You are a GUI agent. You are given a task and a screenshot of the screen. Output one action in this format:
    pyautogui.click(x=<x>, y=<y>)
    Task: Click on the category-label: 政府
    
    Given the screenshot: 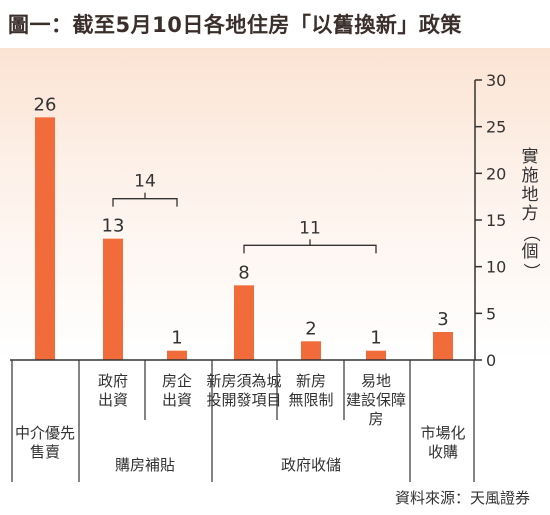 What is the action you would take?
    pyautogui.click(x=113, y=381)
    